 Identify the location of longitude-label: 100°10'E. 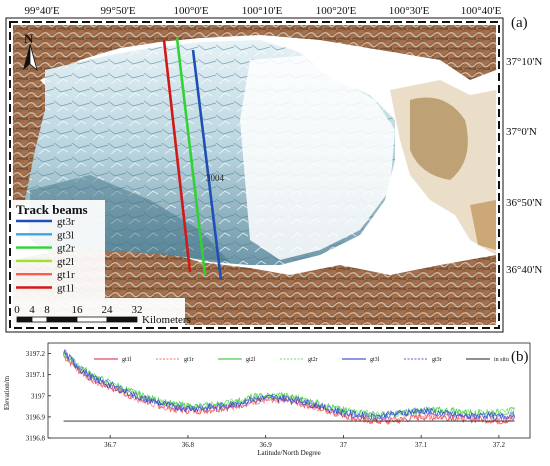
(262, 11).